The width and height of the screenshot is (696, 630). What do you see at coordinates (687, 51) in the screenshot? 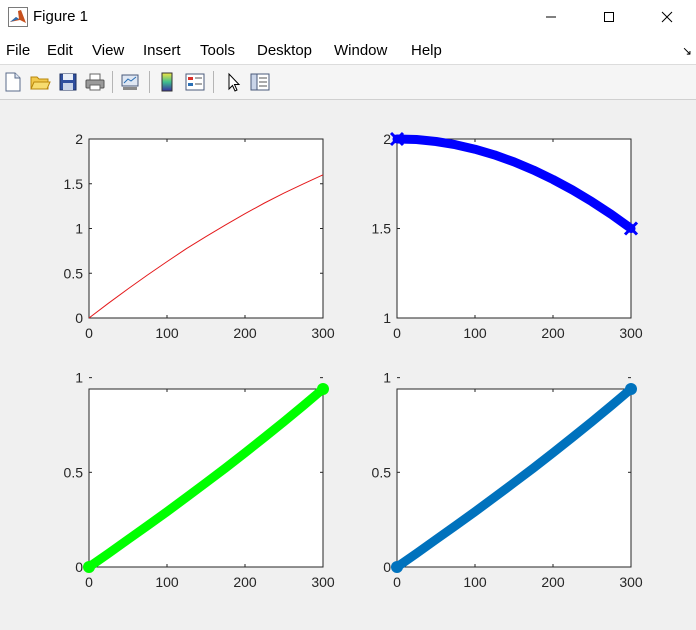
I see `dock-arrow-icon: ↘` at bounding box center [687, 51].